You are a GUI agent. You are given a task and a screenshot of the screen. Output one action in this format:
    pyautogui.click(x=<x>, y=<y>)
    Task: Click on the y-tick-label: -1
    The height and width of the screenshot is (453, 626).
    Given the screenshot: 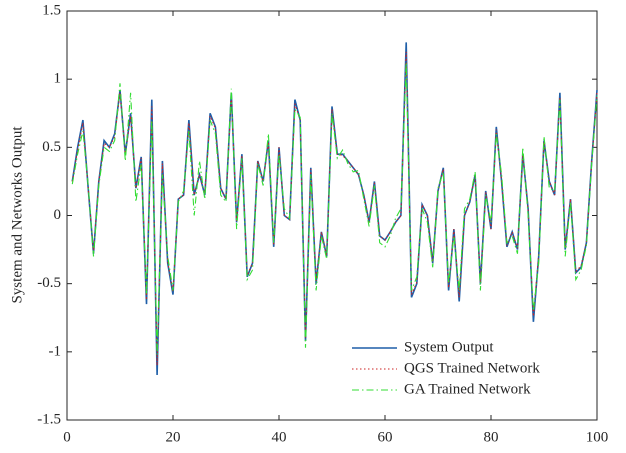 What is the action you would take?
    pyautogui.click(x=55, y=351)
    